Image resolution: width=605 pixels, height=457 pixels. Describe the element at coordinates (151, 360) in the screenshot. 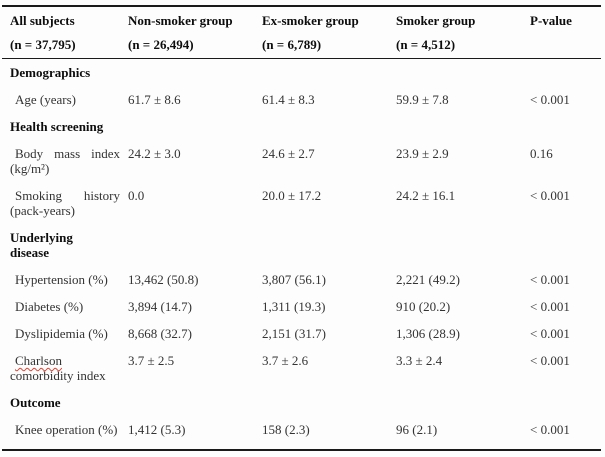

I see `nonsmoker-value: 3.7 ± 2.5` at that location.